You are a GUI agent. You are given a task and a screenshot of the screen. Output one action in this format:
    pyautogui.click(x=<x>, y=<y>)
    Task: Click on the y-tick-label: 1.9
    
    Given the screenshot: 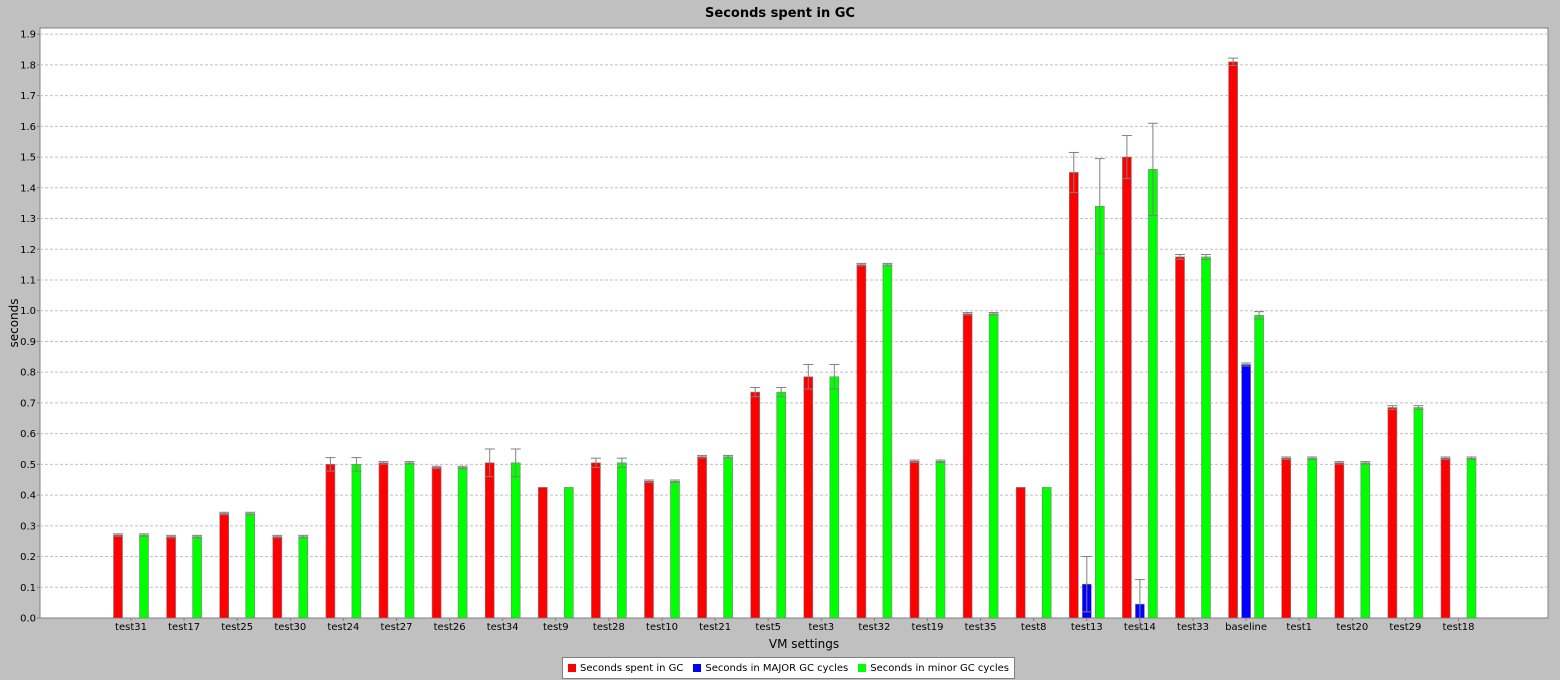 What is the action you would take?
    pyautogui.click(x=28, y=35)
    